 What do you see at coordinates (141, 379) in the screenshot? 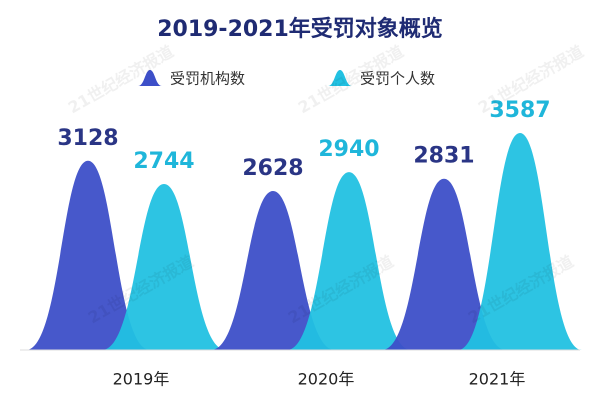
I see `x-tick-label: 2019年` at bounding box center [141, 379].